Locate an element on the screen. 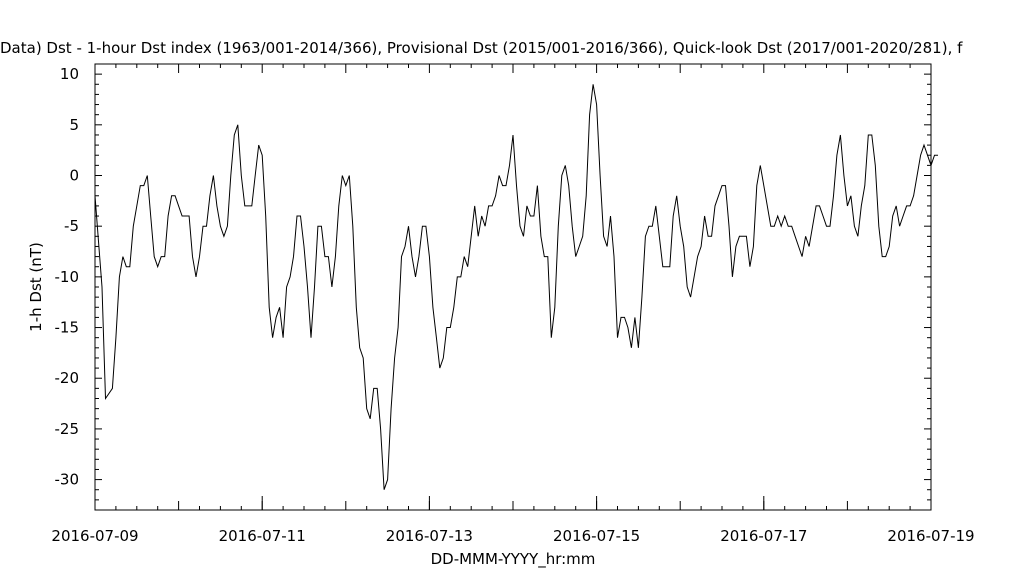 Image resolution: width=1011 pixels, height=573 pixels. y-tick-label: -25 is located at coordinates (67, 429).